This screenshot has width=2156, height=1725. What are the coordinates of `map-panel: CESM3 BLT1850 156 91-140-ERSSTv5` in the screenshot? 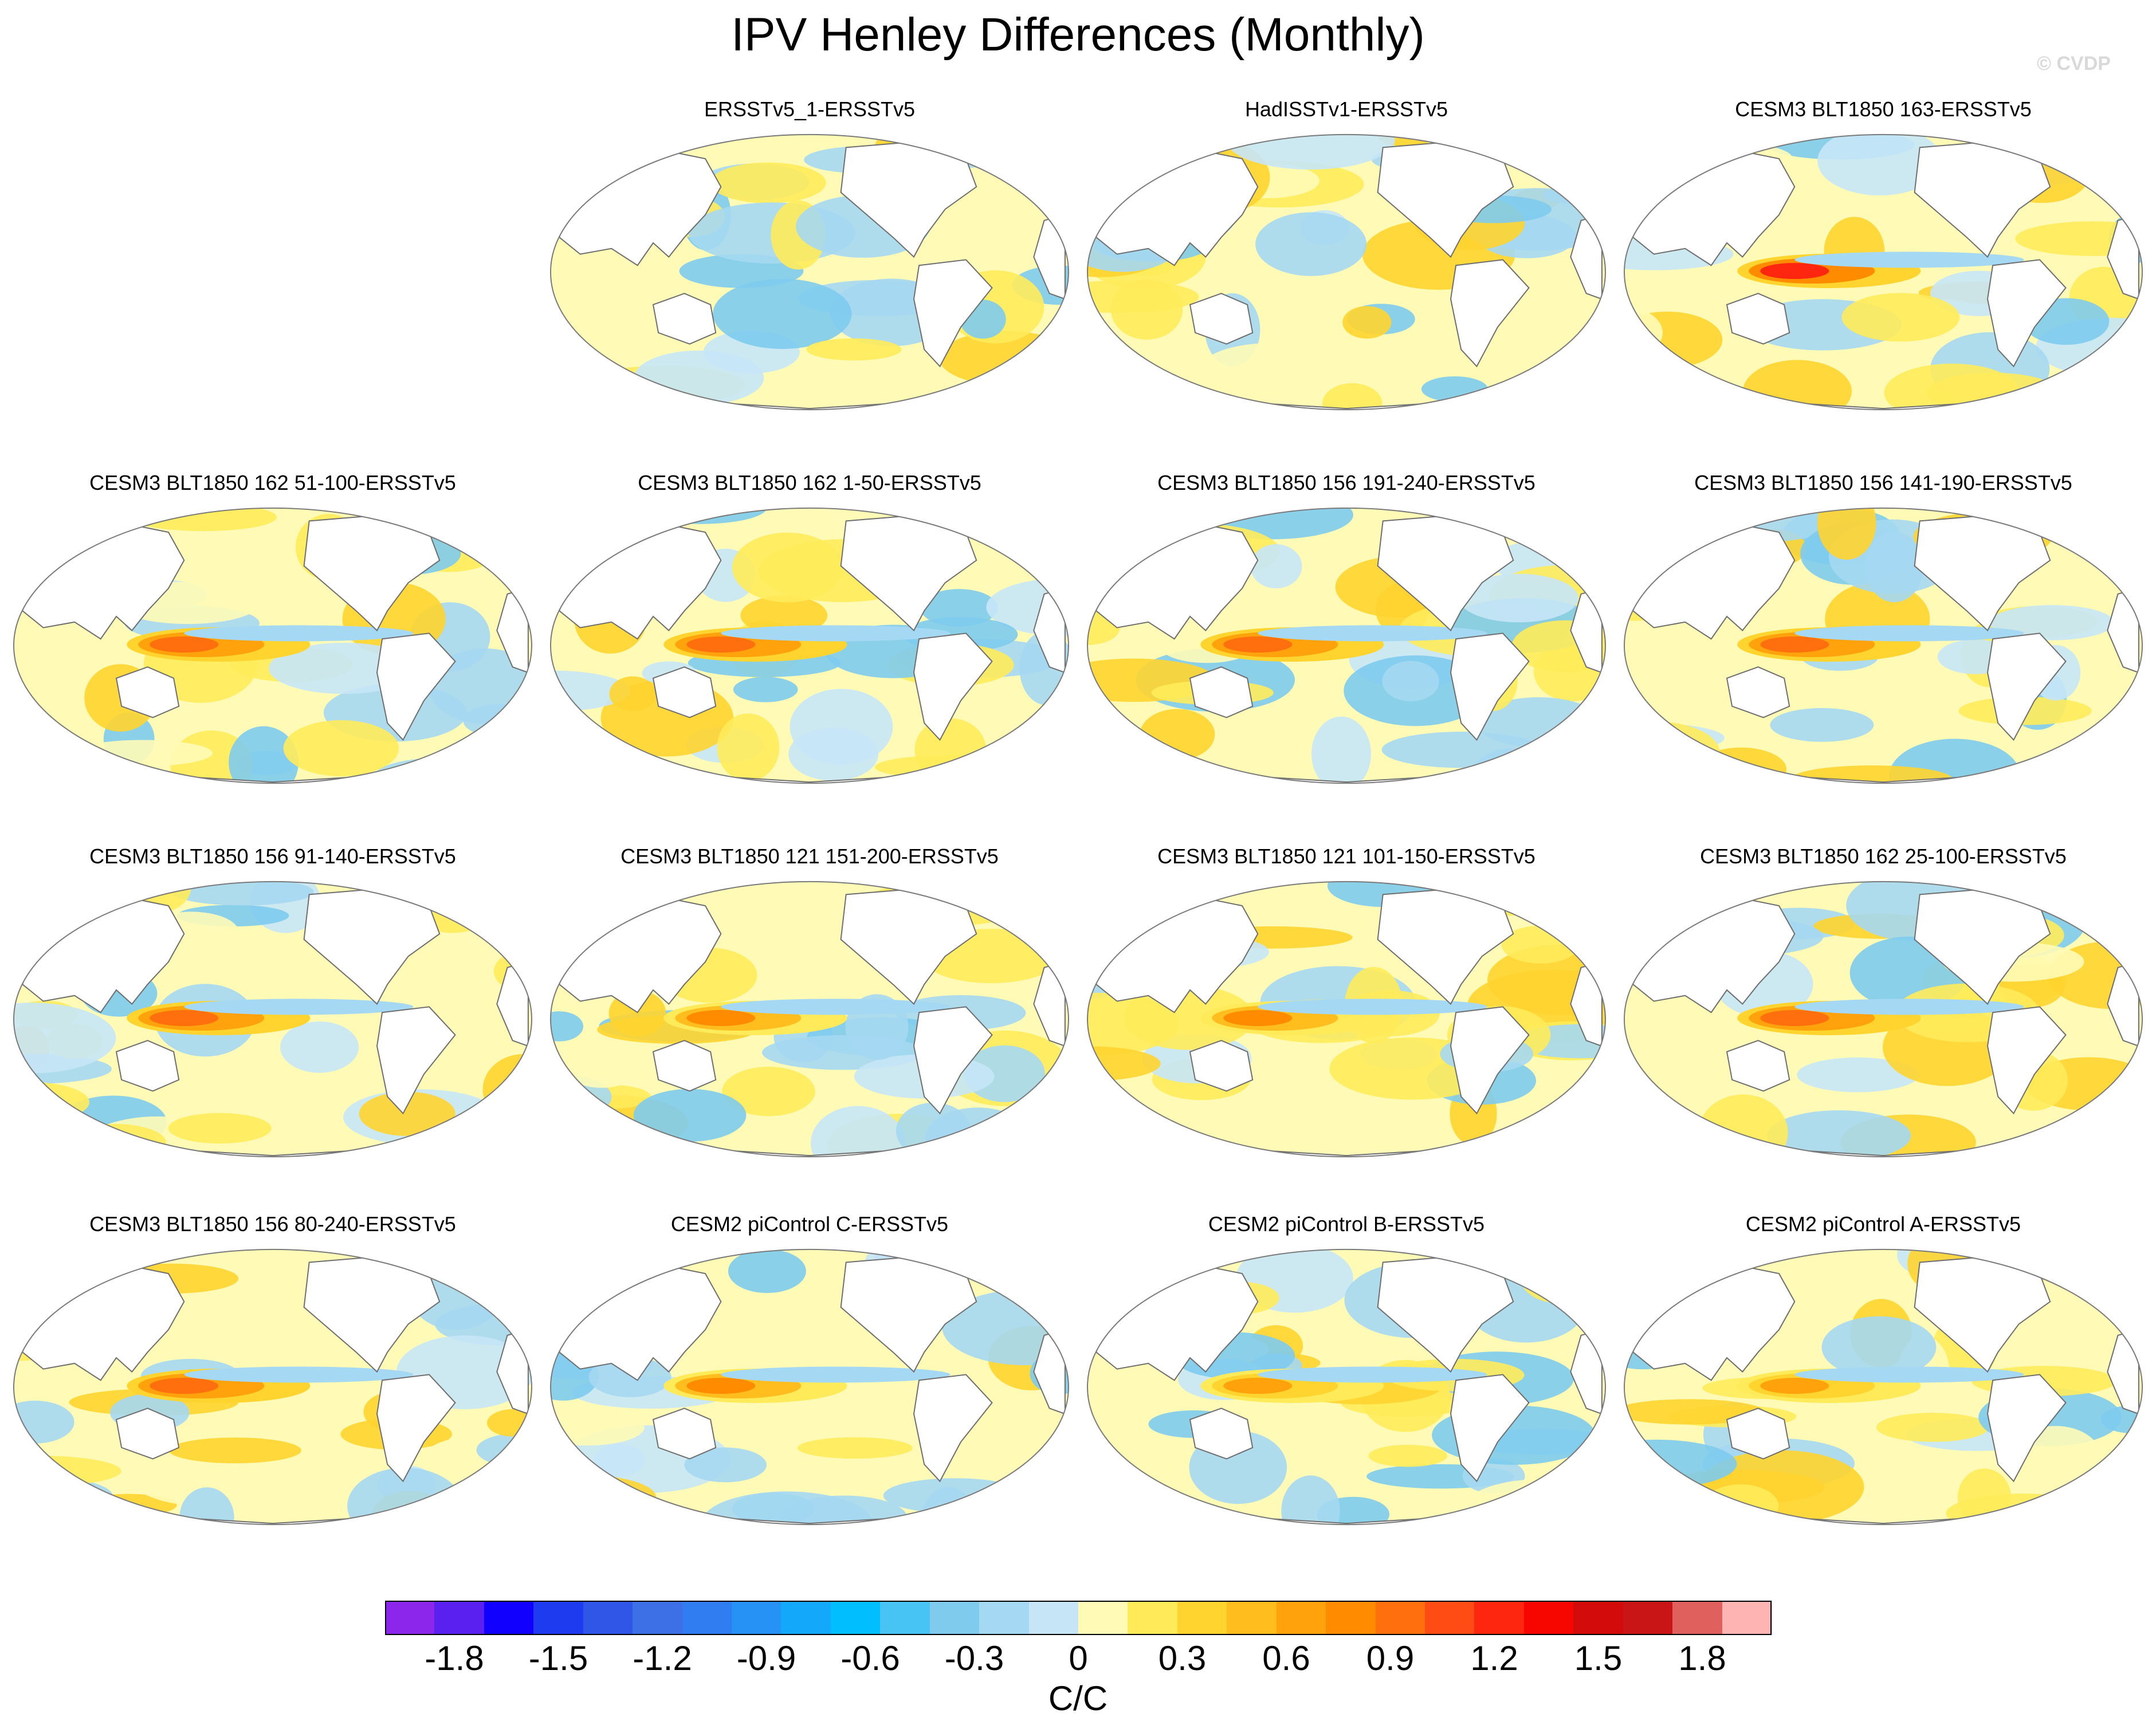 It's located at (272, 1003).